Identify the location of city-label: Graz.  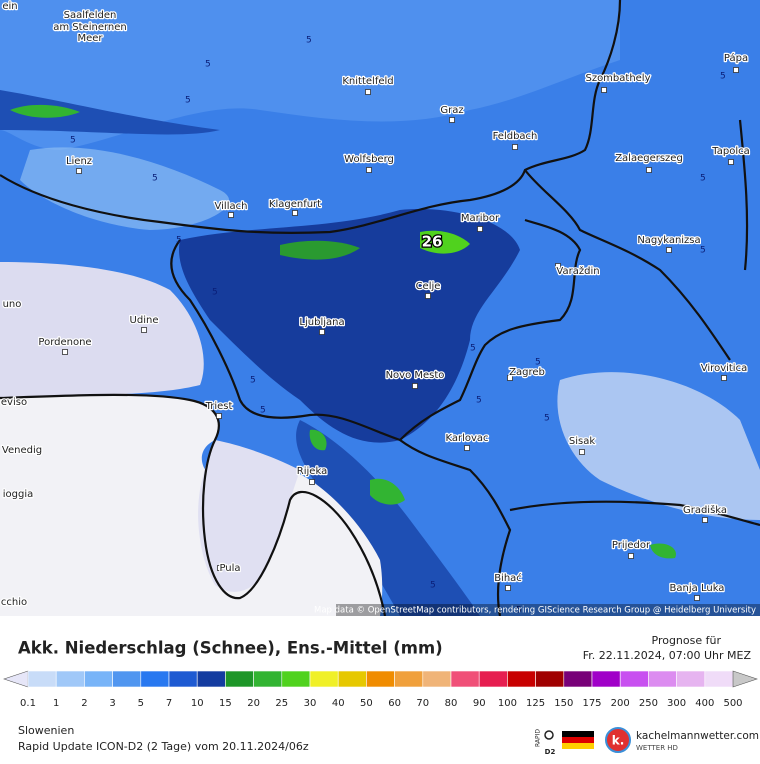
(451, 110).